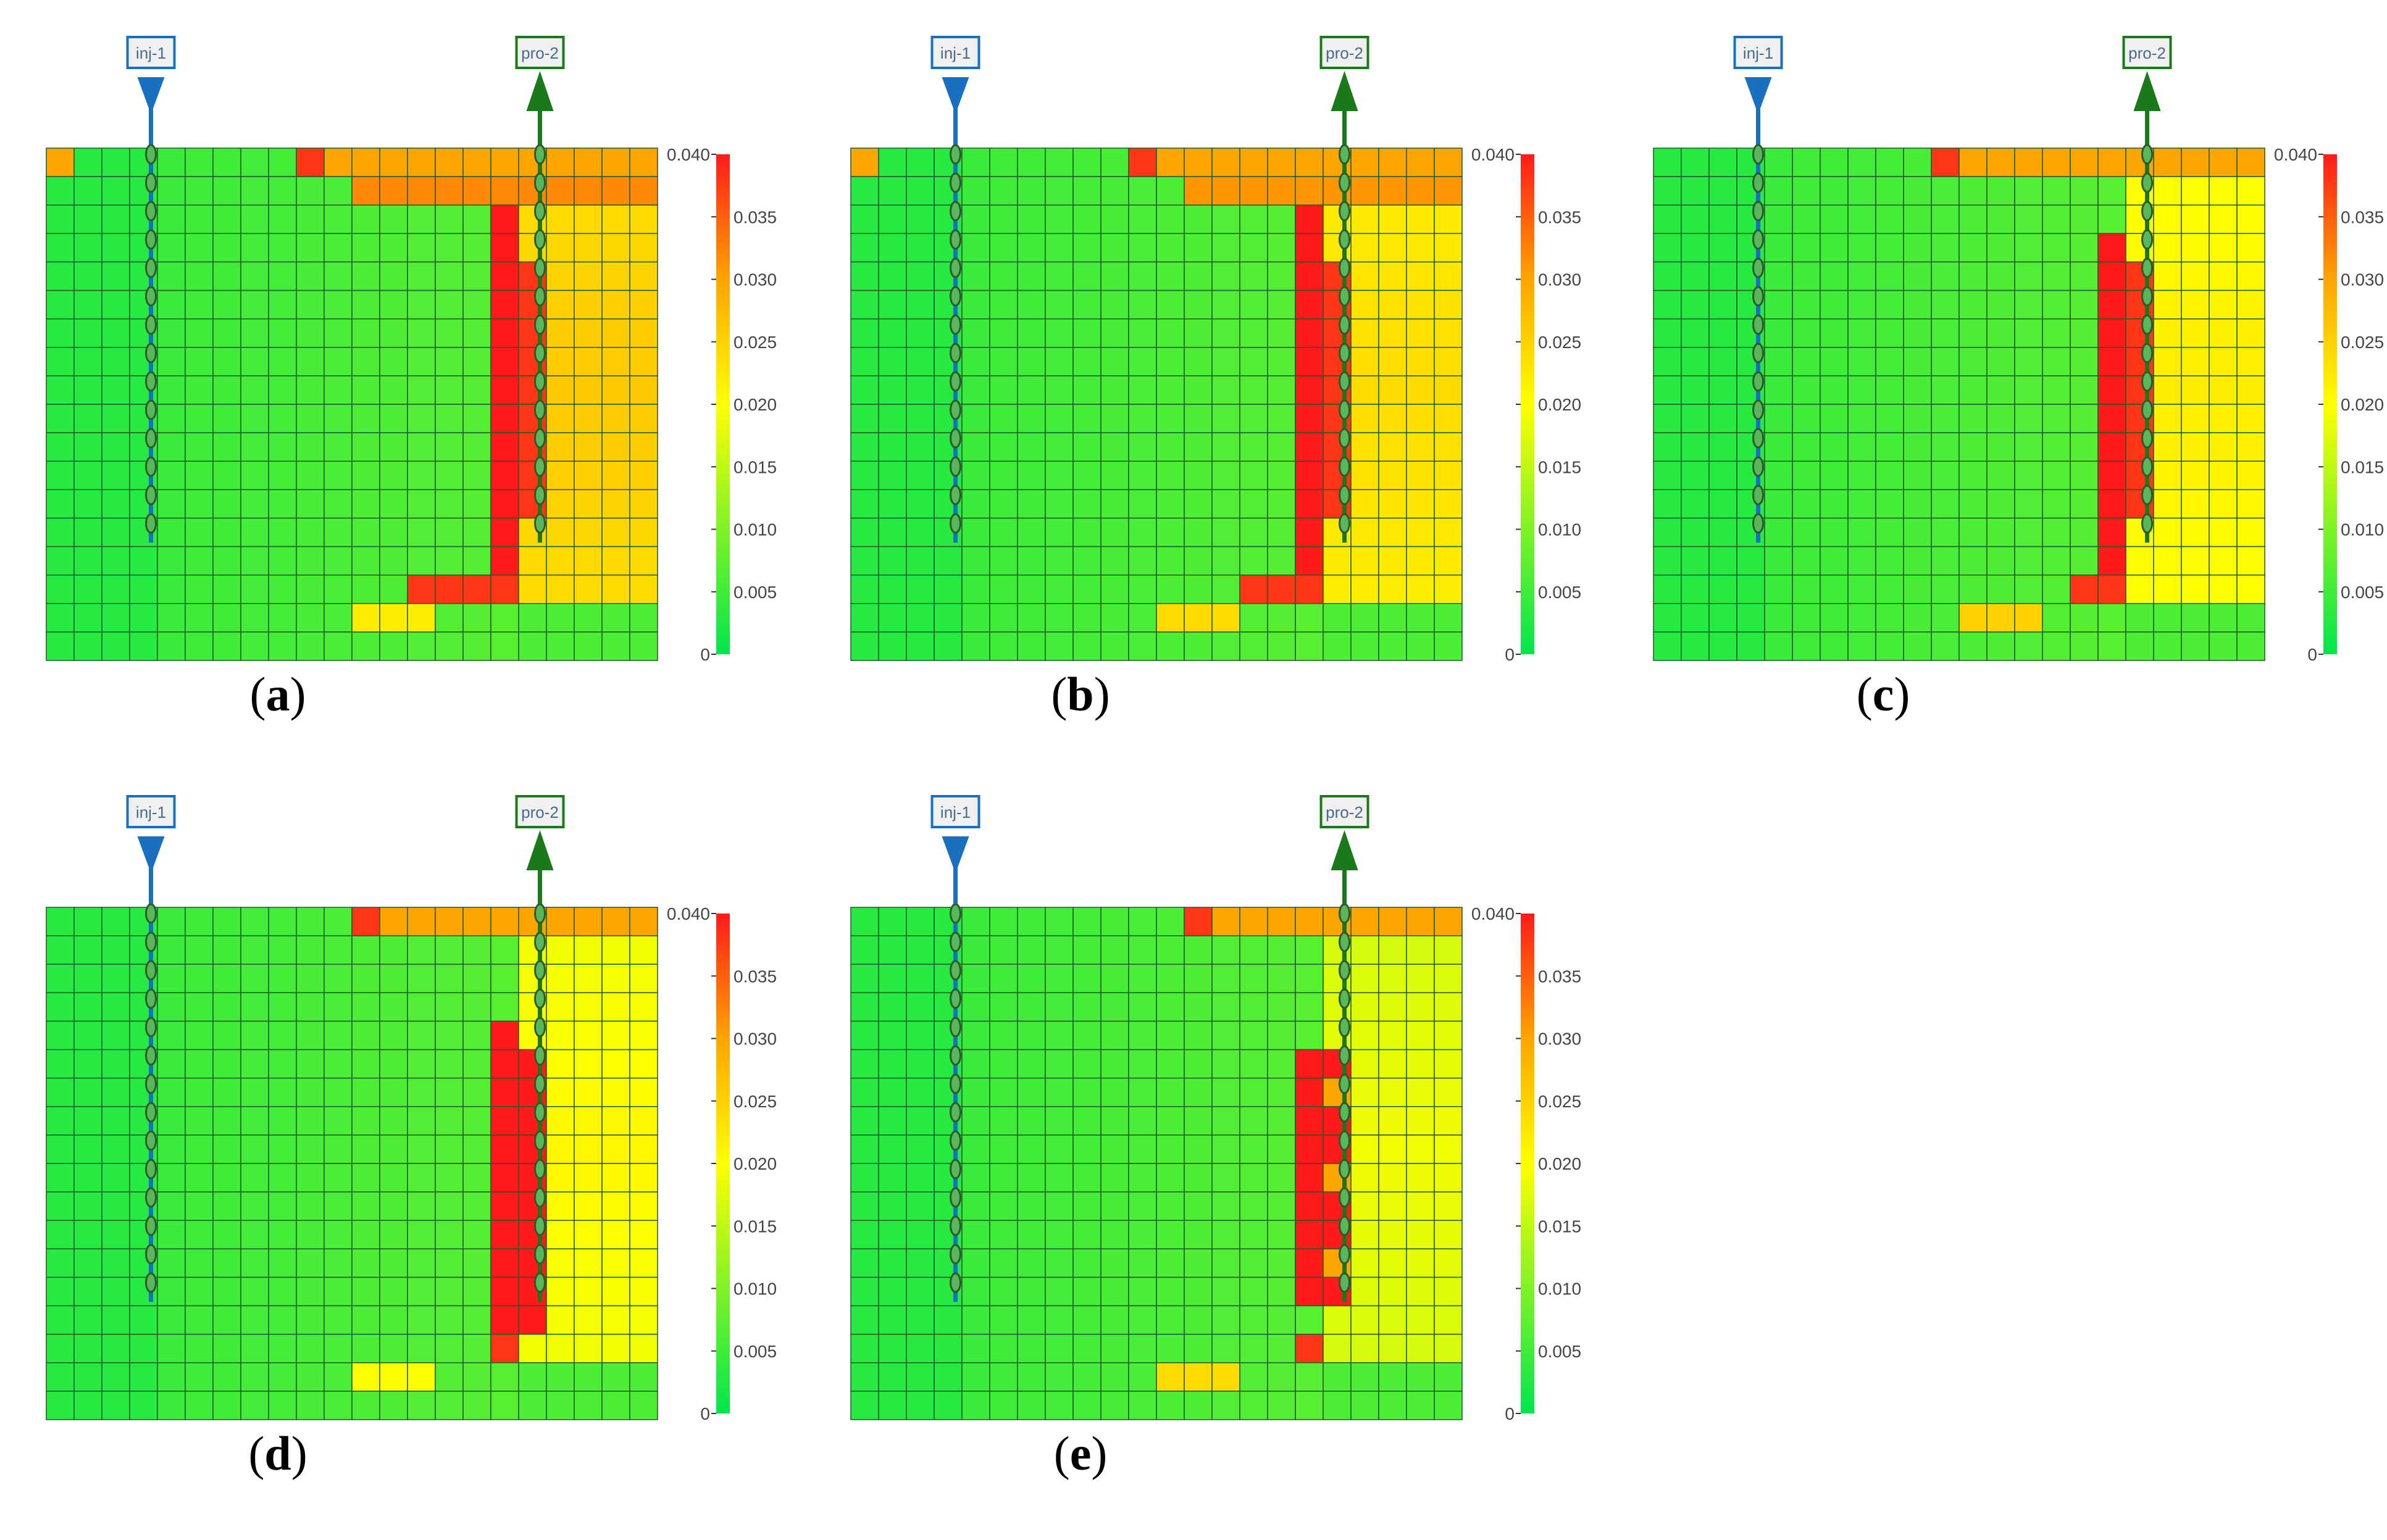 The height and width of the screenshot is (1540, 2387). What do you see at coordinates (1758, 95) in the screenshot?
I see `injector-well-arrow-icon` at bounding box center [1758, 95].